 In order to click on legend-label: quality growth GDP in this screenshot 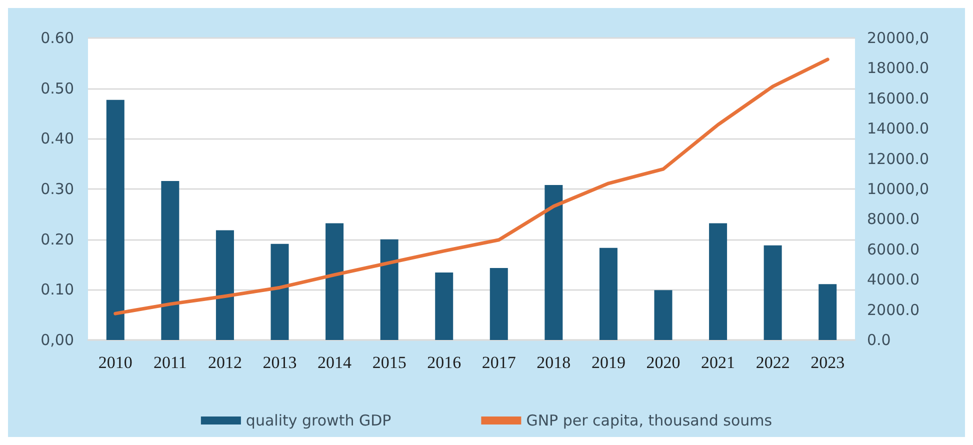, I will do `click(319, 421)`.